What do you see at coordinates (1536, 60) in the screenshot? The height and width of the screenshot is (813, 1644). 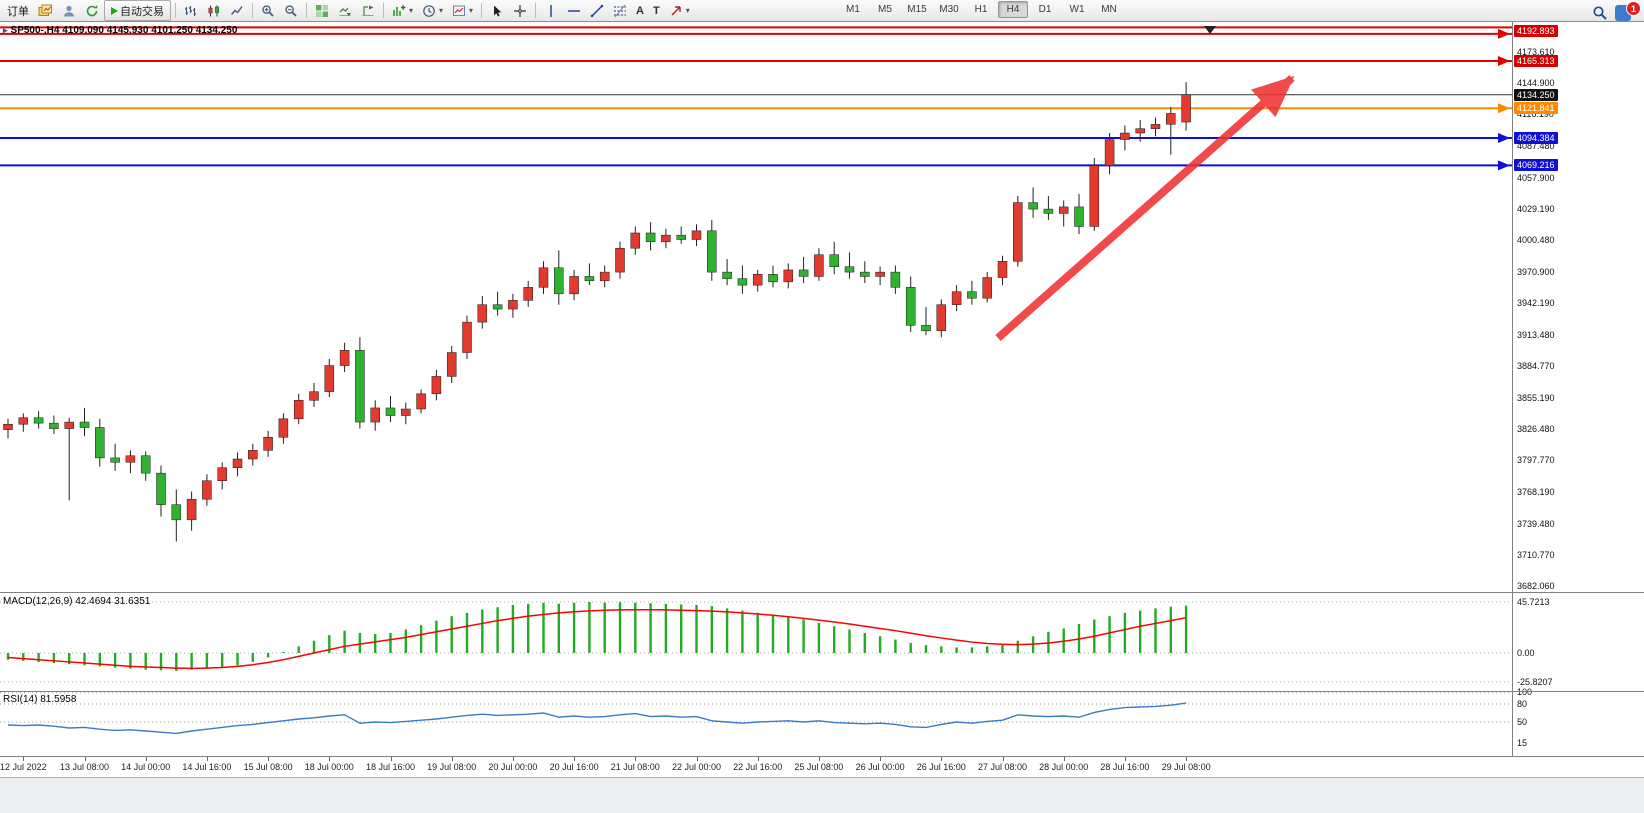 I see `price-badge: 4165.313` at bounding box center [1536, 60].